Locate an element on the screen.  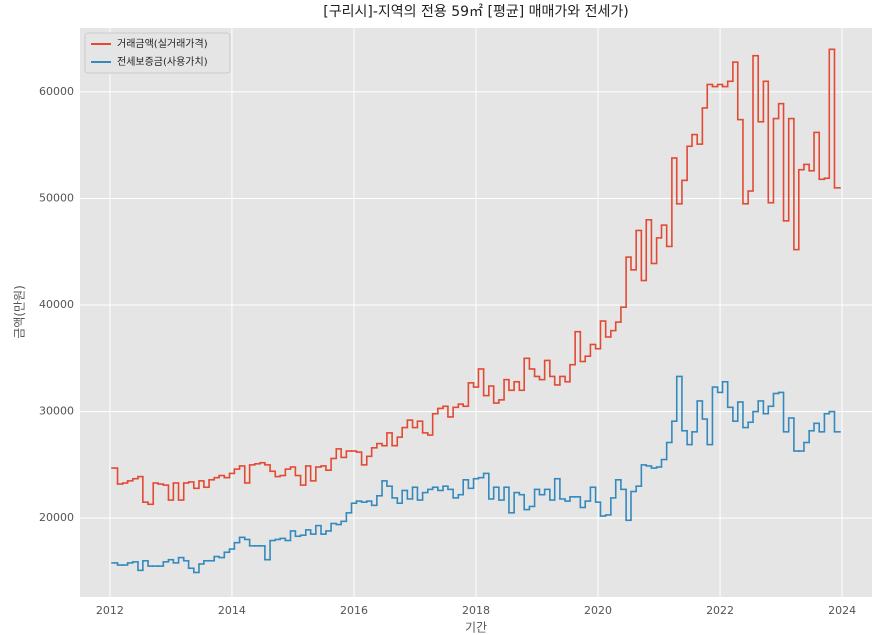
x-tick-label: 2018 is located at coordinates (476, 610).